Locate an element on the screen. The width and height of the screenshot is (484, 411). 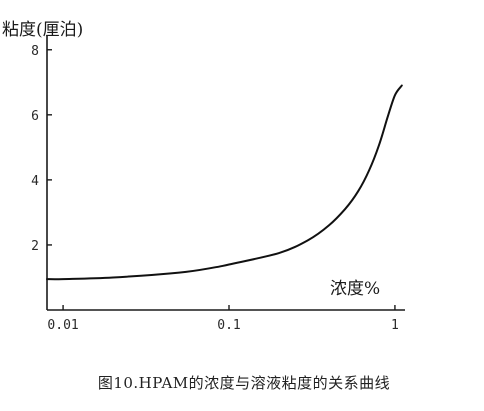
y-tick-label: 8 is located at coordinates (35, 51).